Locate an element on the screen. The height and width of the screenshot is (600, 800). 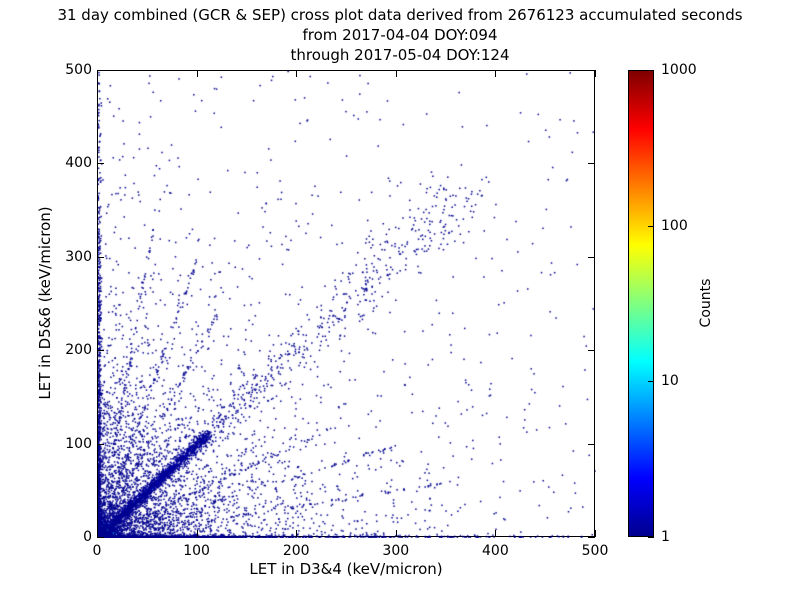
colorbar-gradient is located at coordinates (641, 303).